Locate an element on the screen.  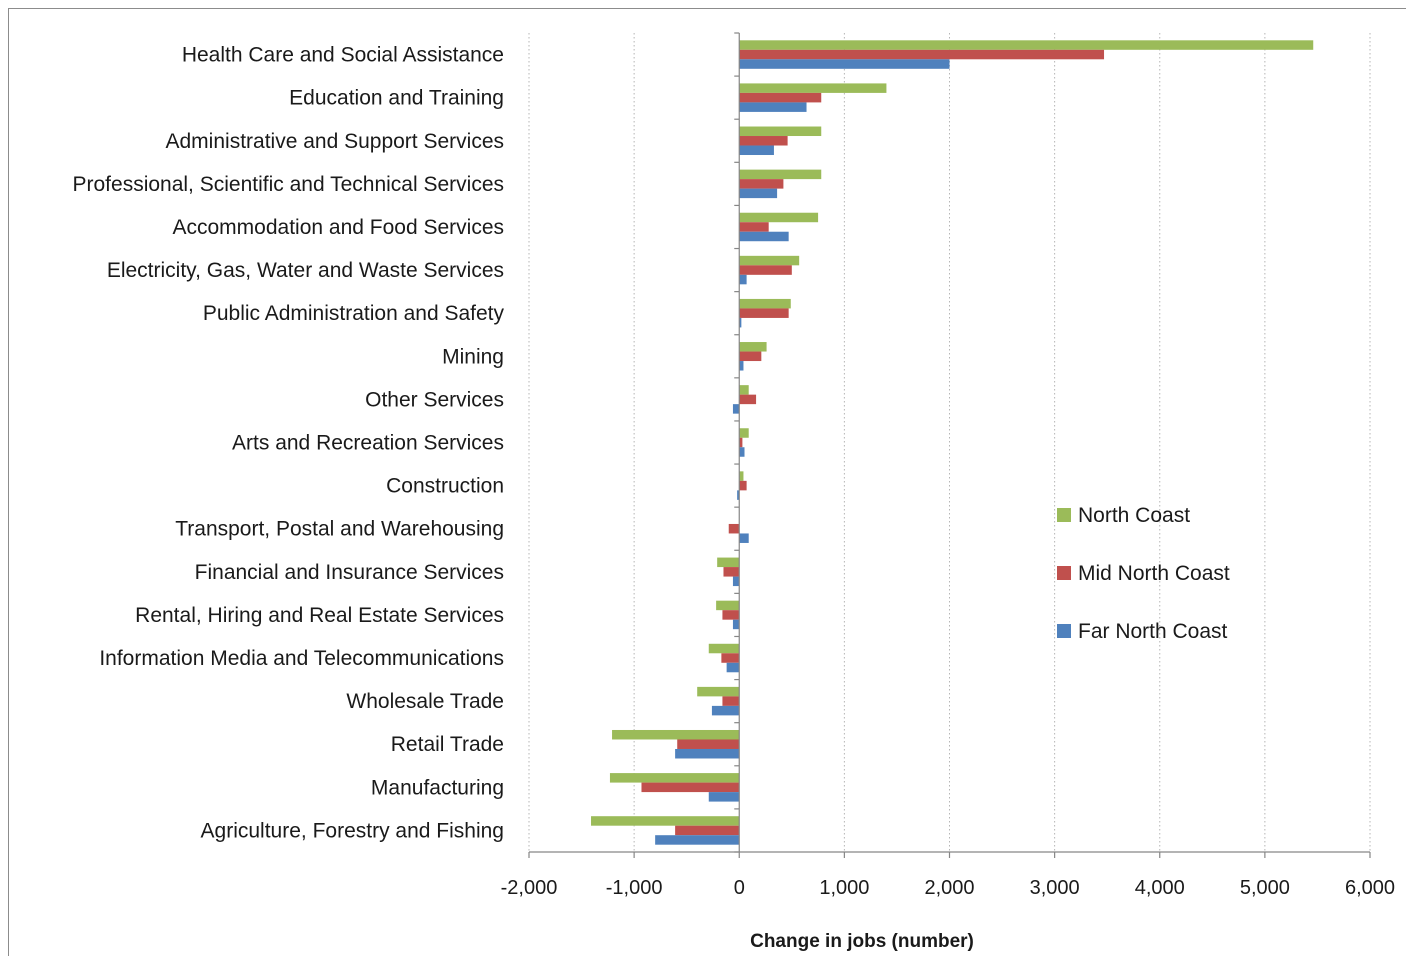
legend-swatch-far-north-coast is located at coordinates (1064, 631).